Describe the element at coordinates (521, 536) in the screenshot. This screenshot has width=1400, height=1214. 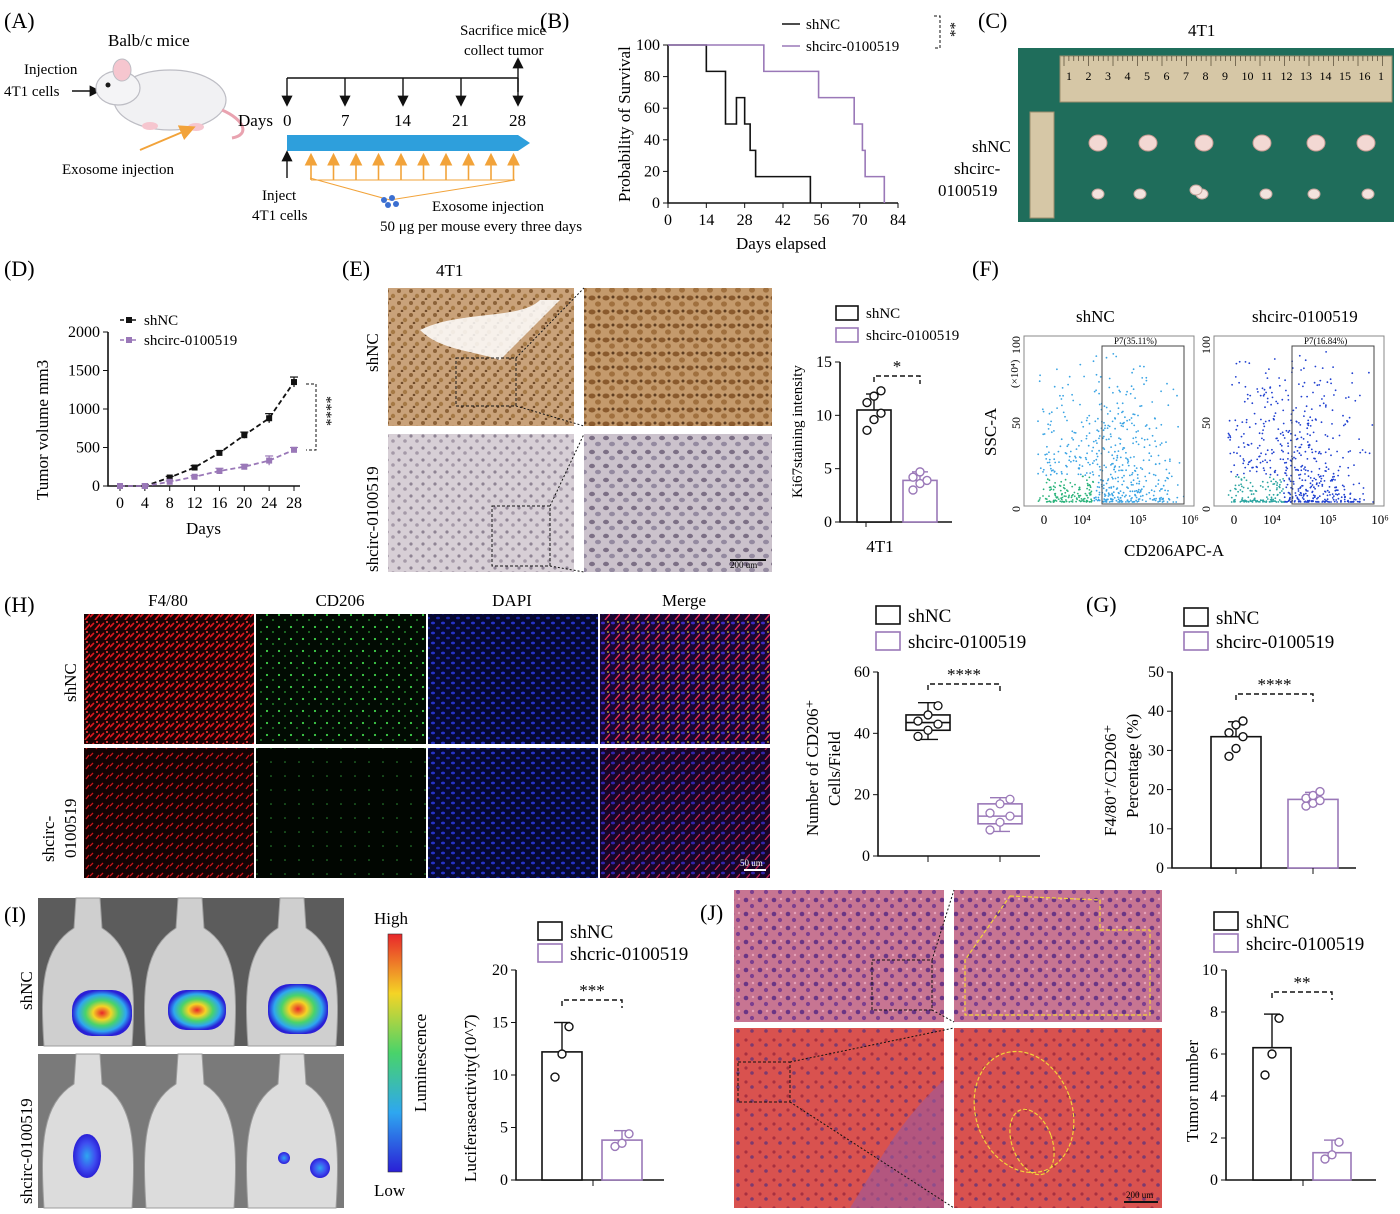
I see `ihc-shcirc-zoom-box` at that location.